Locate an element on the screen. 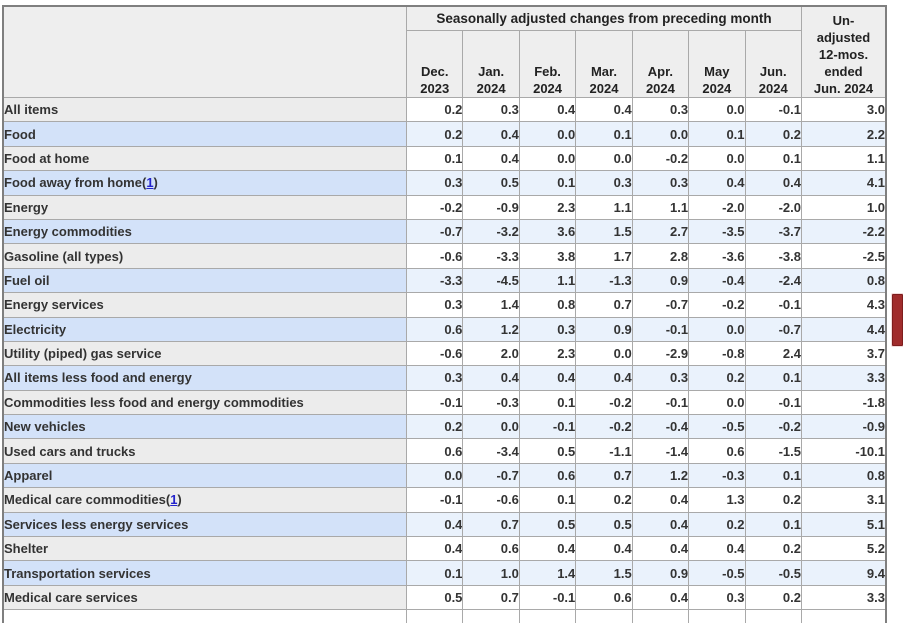 This screenshot has height=623, width=903. value-cell: -2.5 is located at coordinates (844, 256).